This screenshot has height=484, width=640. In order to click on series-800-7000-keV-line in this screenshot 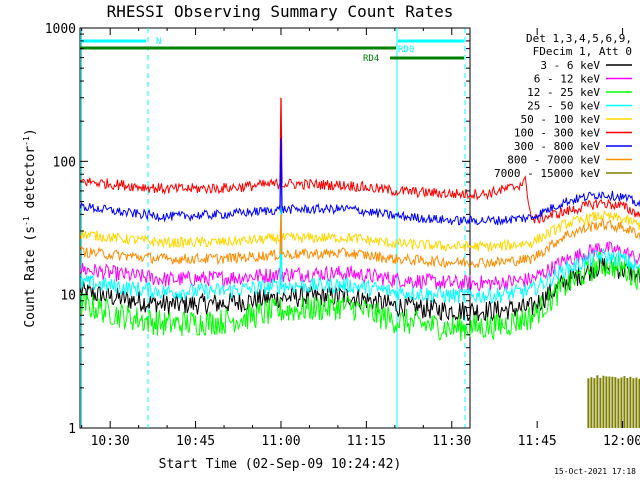, I will do `click(360, 243)`.